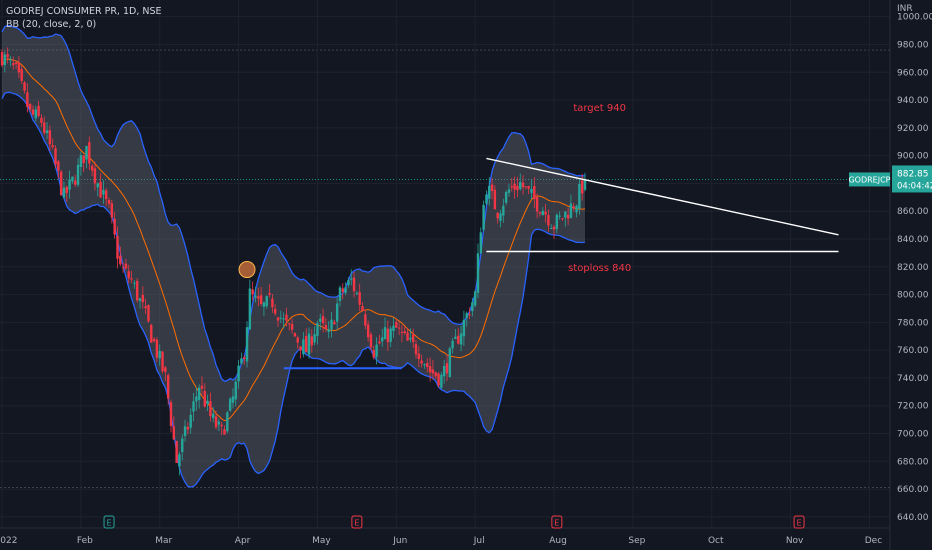 The height and width of the screenshot is (550, 932). Describe the element at coordinates (913, 174) in the screenshot. I see `price-tag-value: 882.85` at that location.